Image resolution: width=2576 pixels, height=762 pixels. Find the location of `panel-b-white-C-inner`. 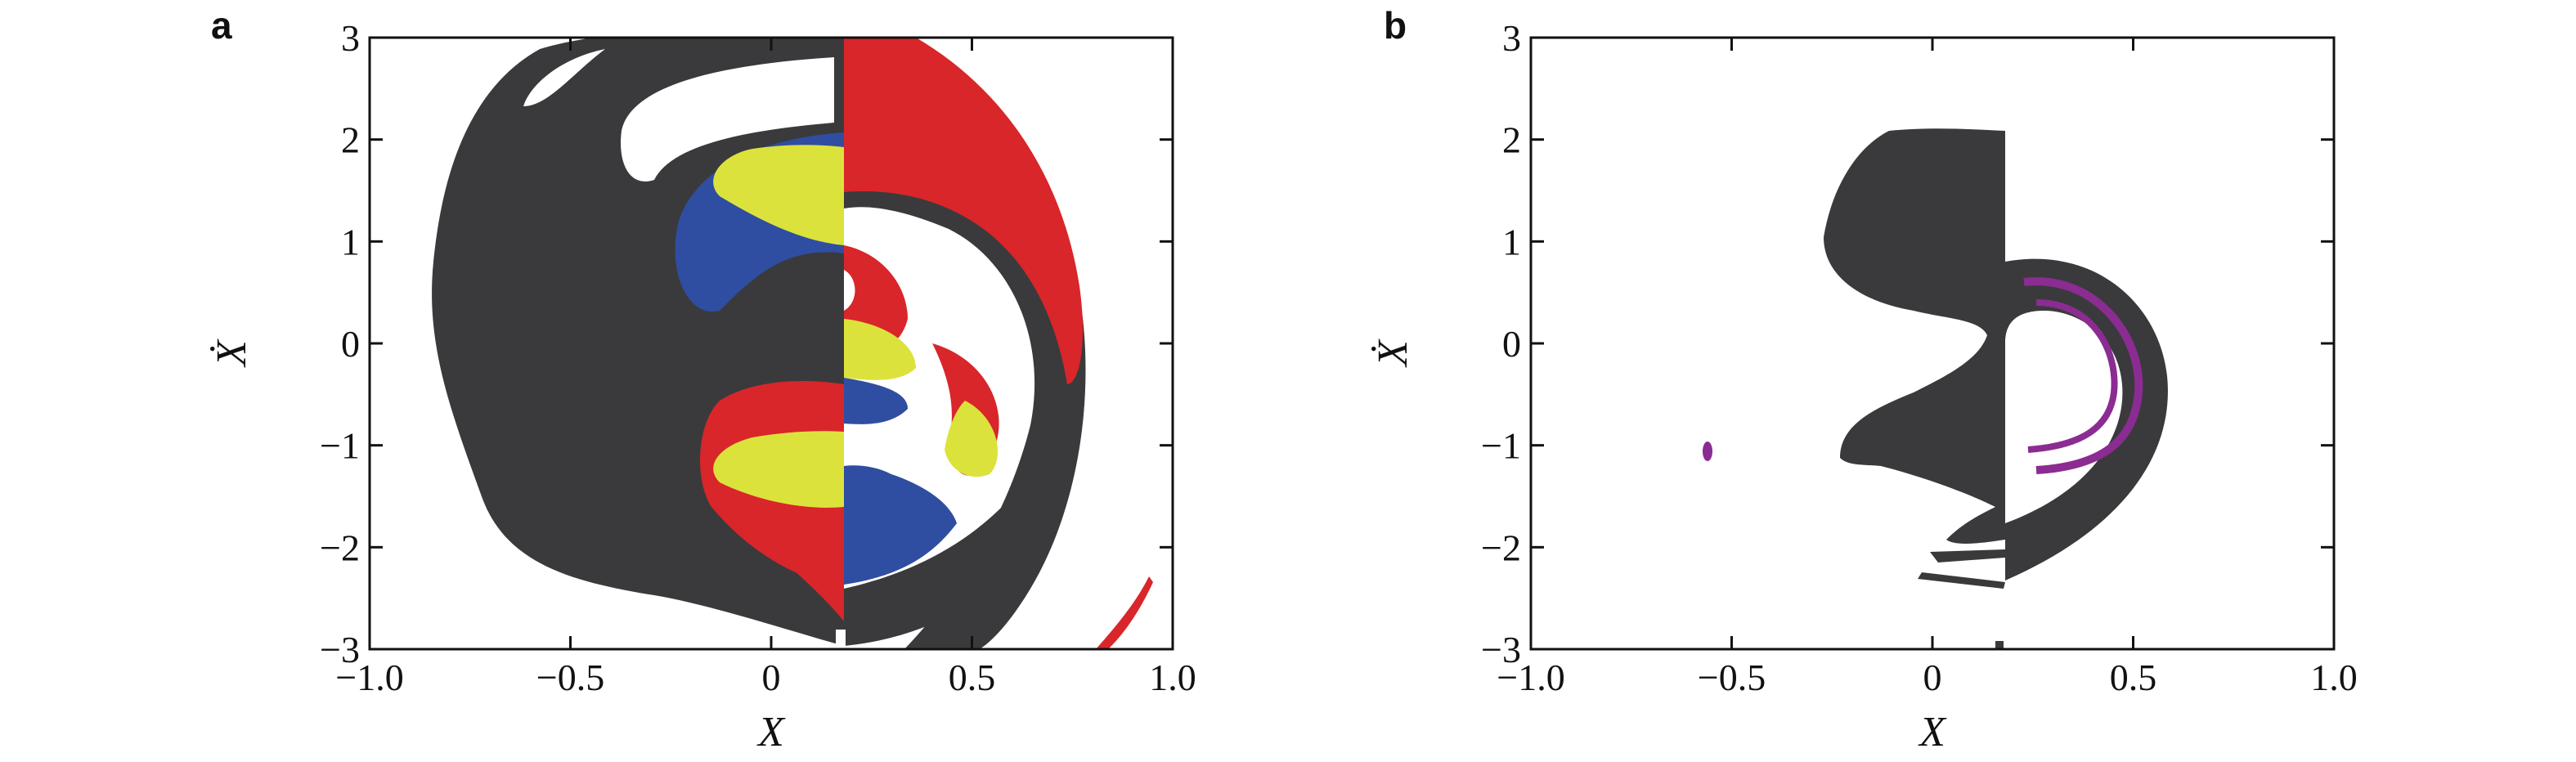

panel-b-white-C-inner is located at coordinates (2075, 376).